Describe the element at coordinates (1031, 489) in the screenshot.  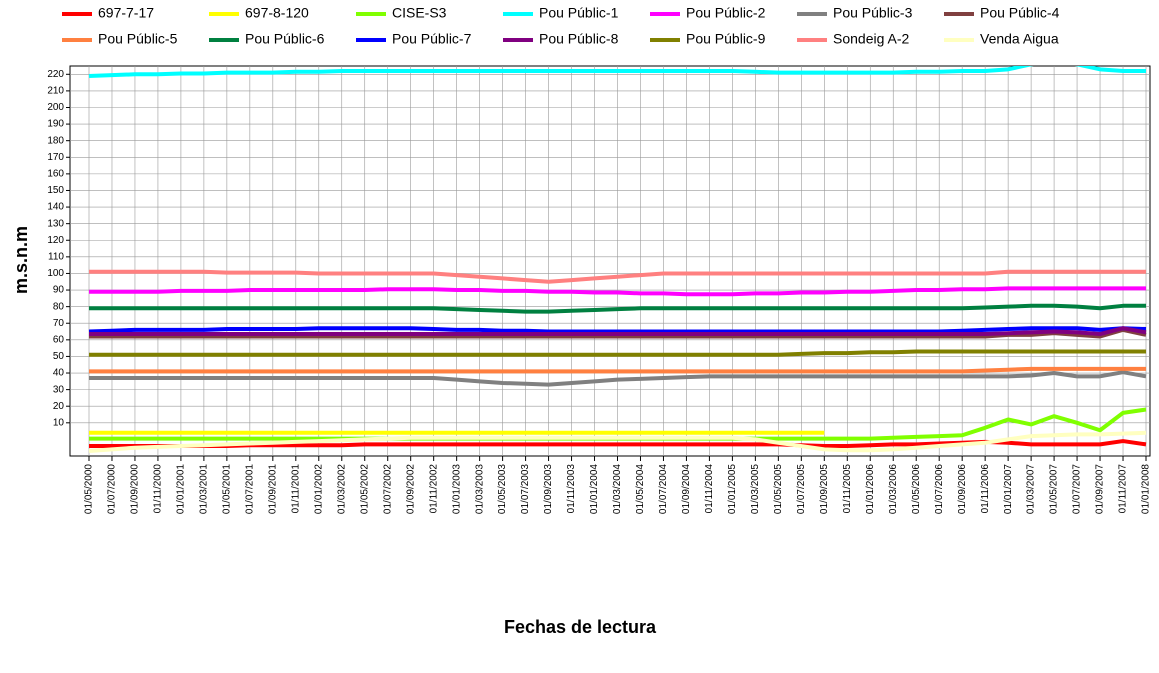
I see `x-tick-label: 01/03/2007` at that location.